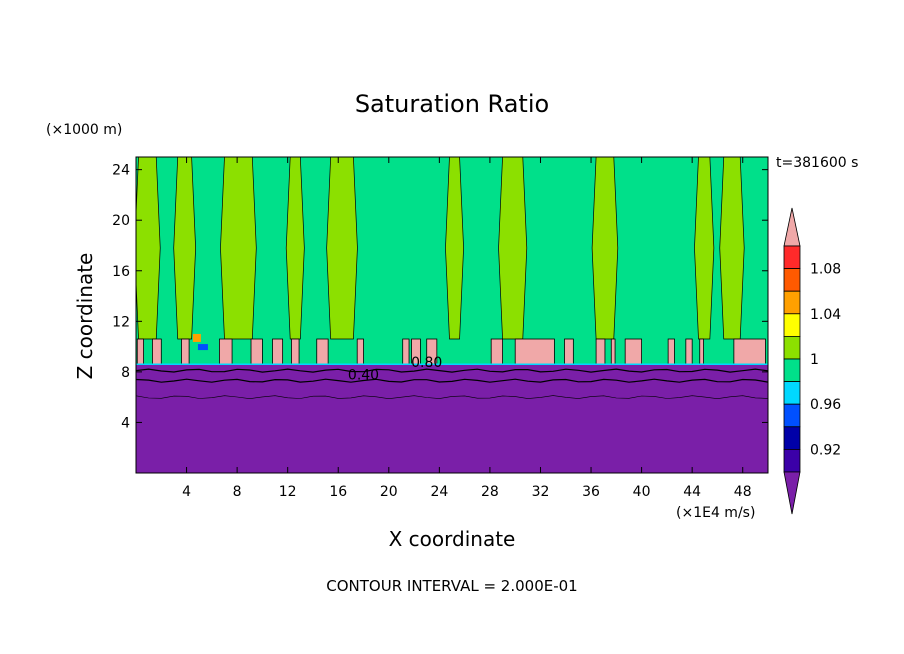 This screenshot has height=654, width=904. I want to click on contour-interval-footer: CONTOUR INTERVAL = 2.000E-01, so click(451, 586).